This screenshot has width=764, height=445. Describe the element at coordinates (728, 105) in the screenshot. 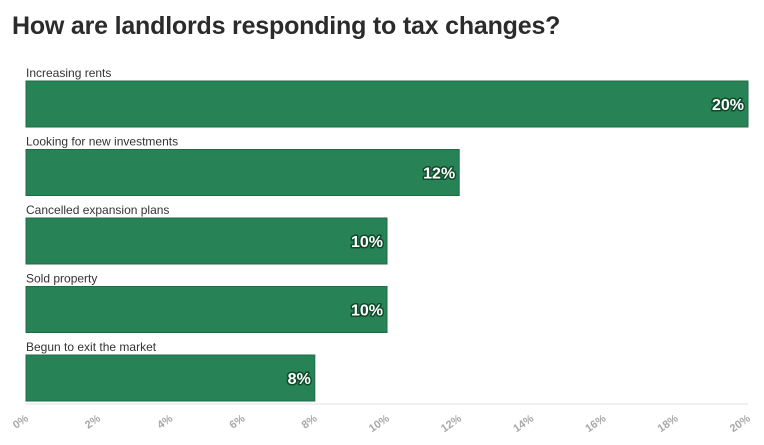

I see `value-label: 20%` at that location.